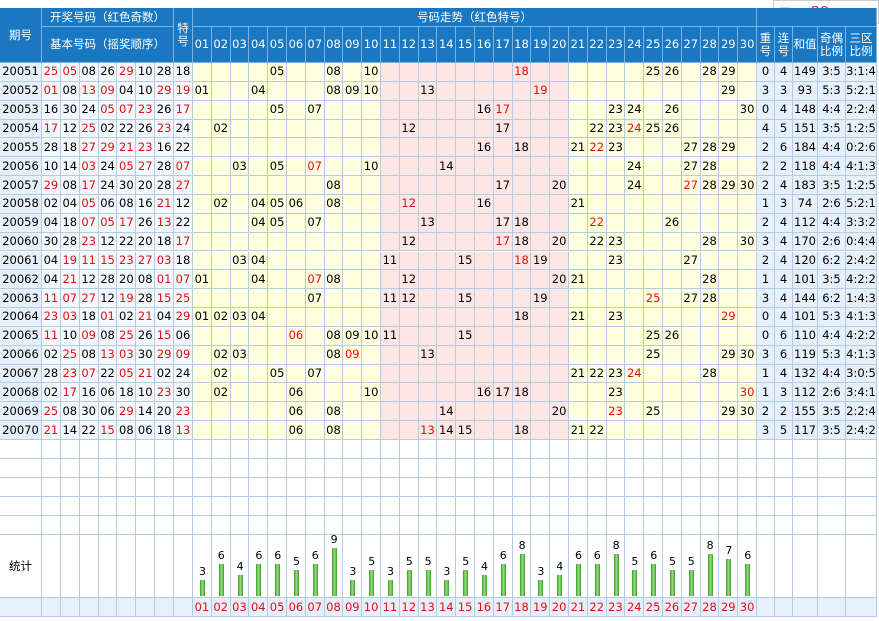  Describe the element at coordinates (70, 393) in the screenshot. I see `basic-number: 17` at that location.